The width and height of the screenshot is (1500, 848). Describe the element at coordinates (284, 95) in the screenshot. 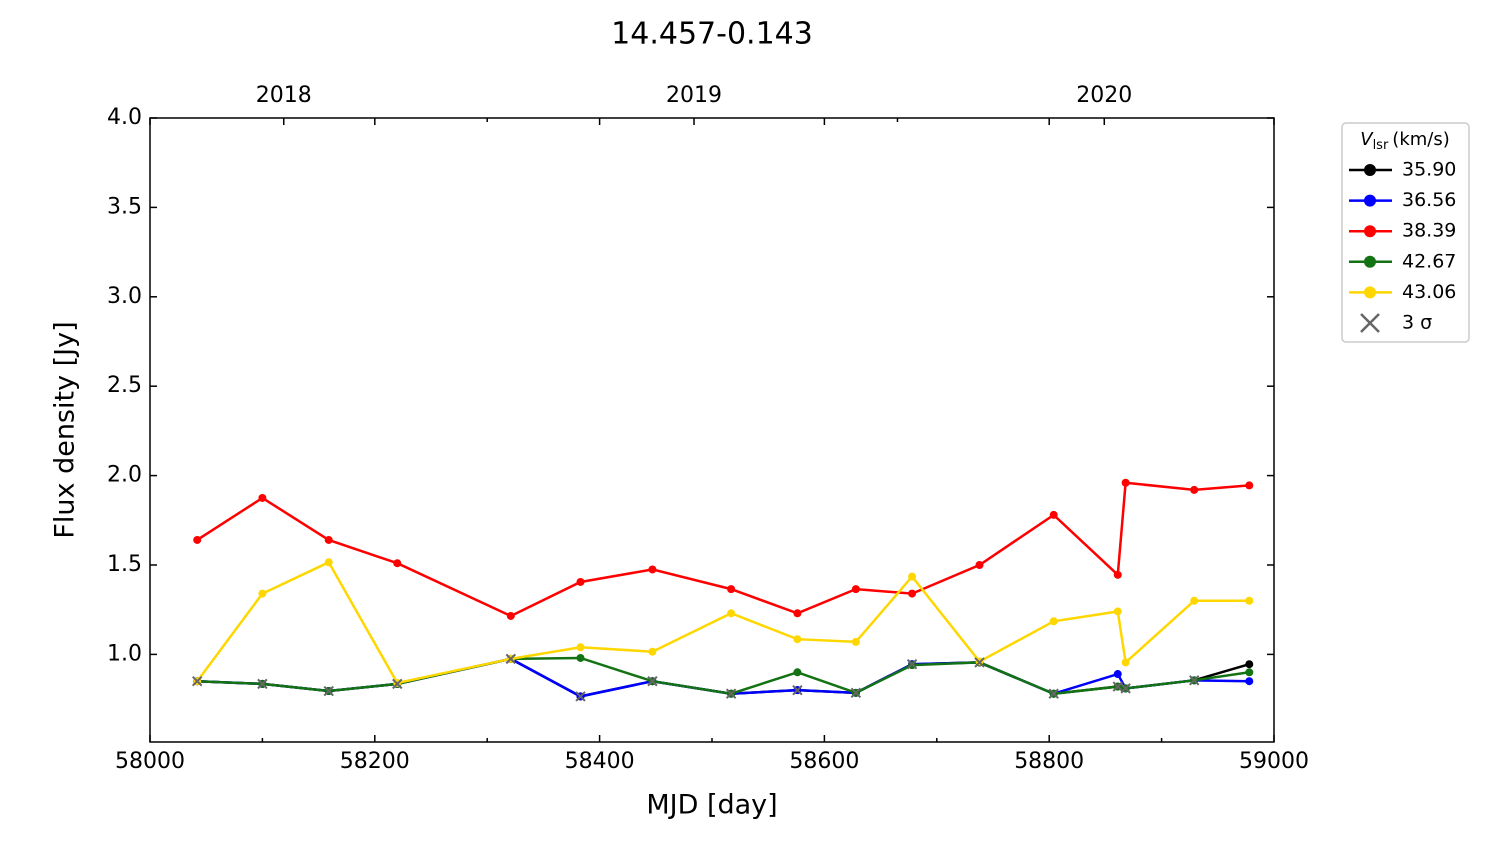

I see `x2-tick-label: 2018` at that location.